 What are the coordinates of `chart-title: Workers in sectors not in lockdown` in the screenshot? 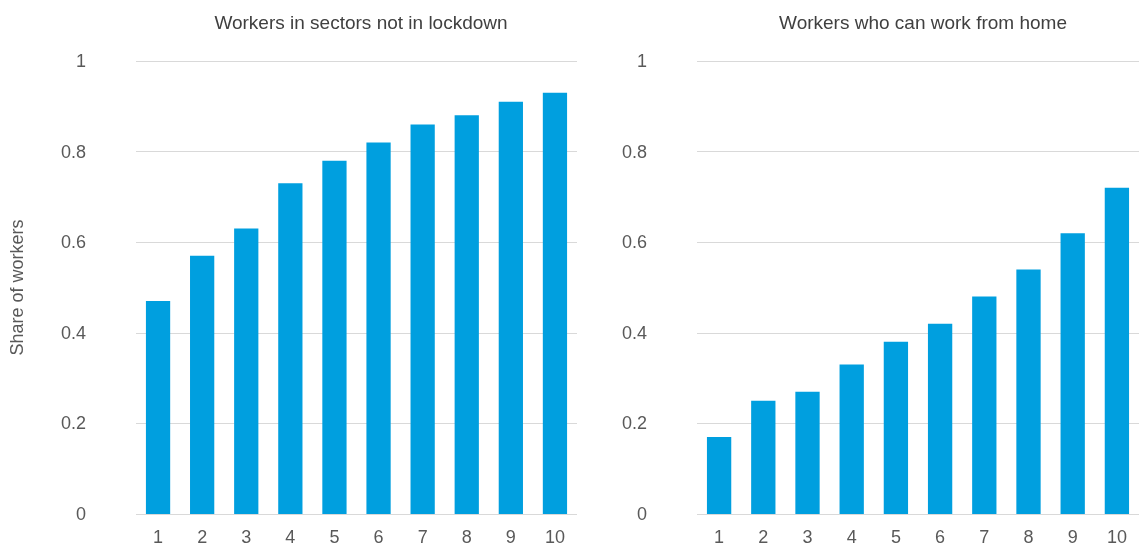 It's located at (361, 22).